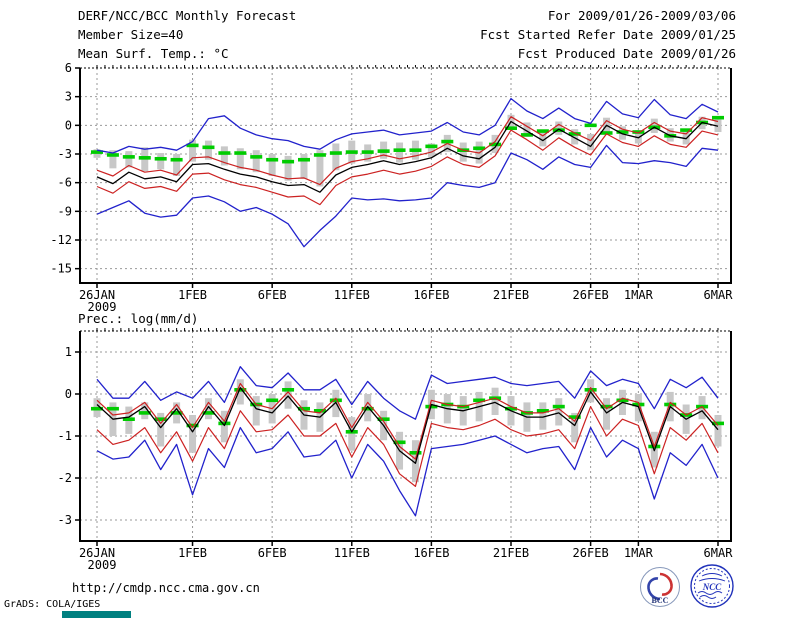 The height and width of the screenshot is (618, 800). I want to click on y-axis-labels: 1 0 -1 -2 -3, so click(69, 436).